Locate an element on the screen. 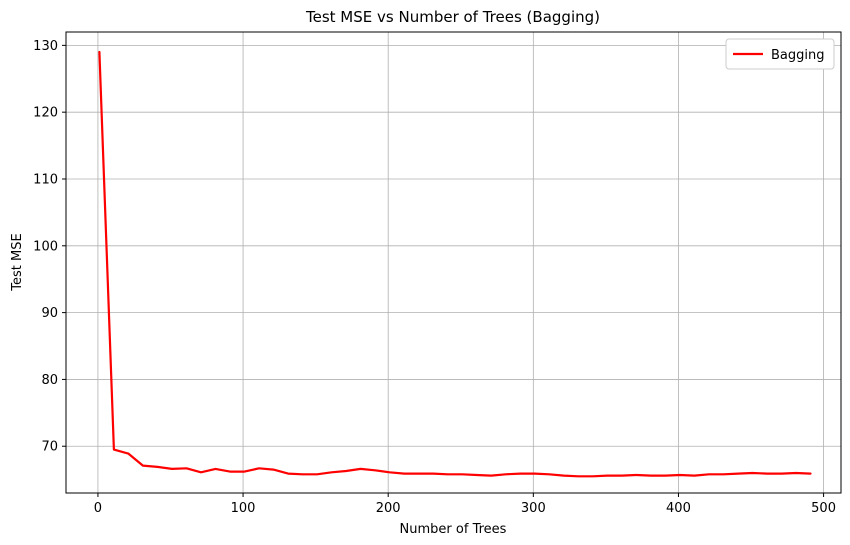  legend-box is located at coordinates (780, 54).